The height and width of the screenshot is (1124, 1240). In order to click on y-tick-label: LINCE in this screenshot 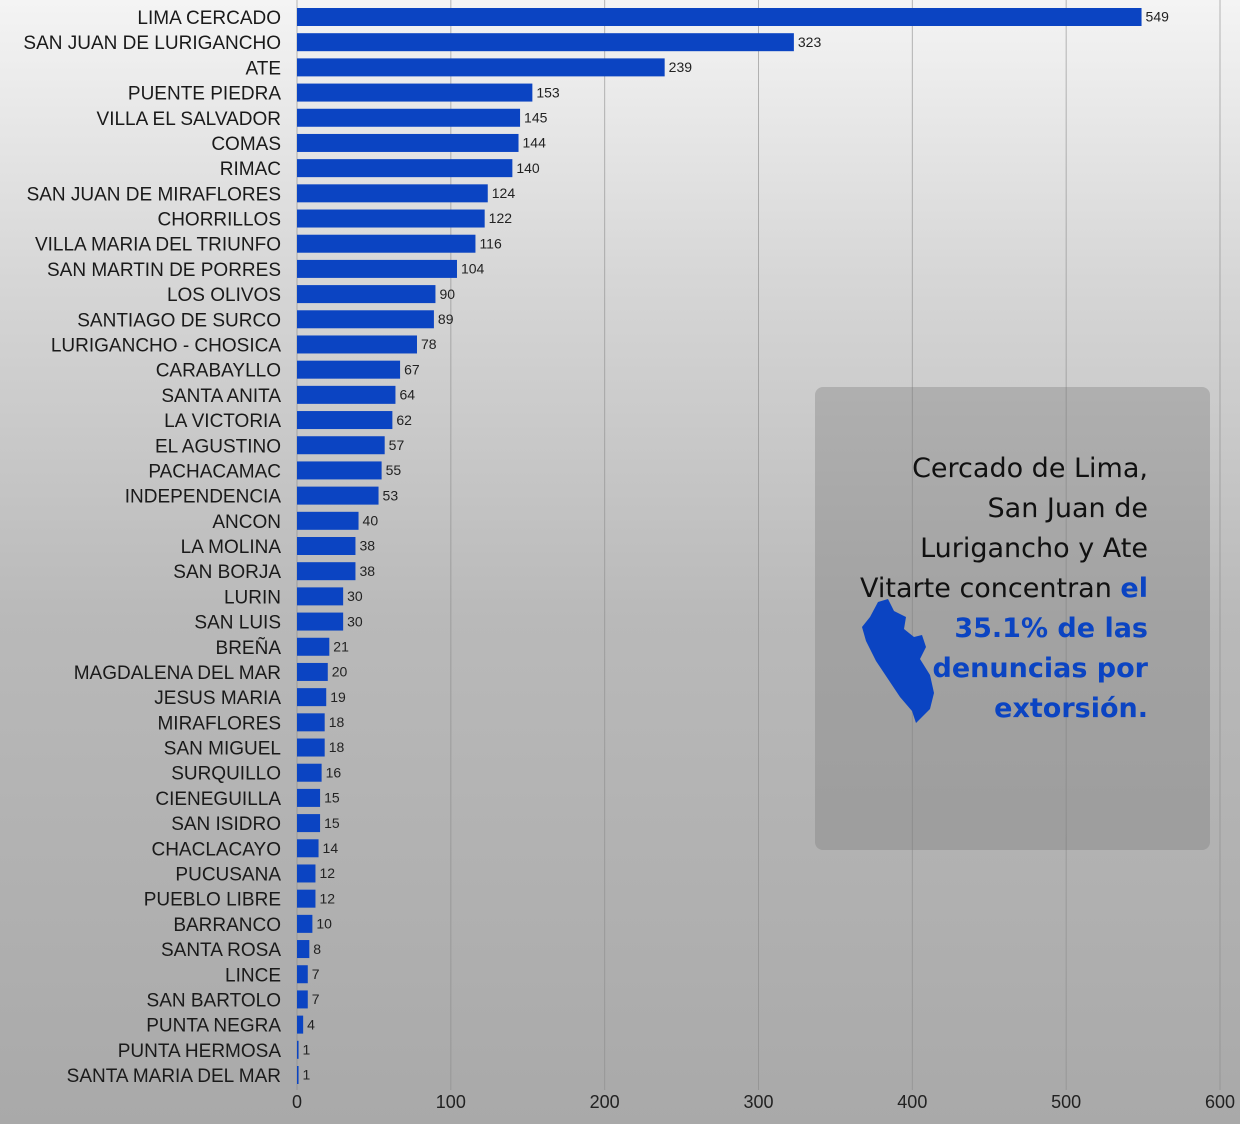, I will do `click(253, 975)`.